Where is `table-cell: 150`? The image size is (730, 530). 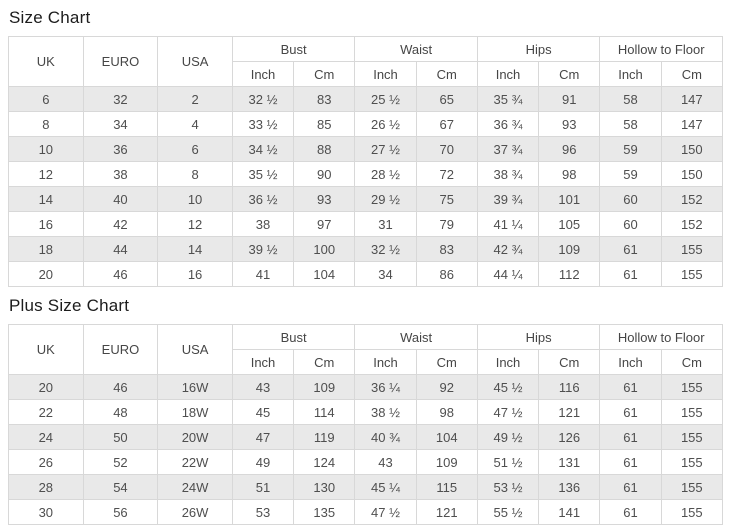
table-cell: 150 is located at coordinates (692, 174).